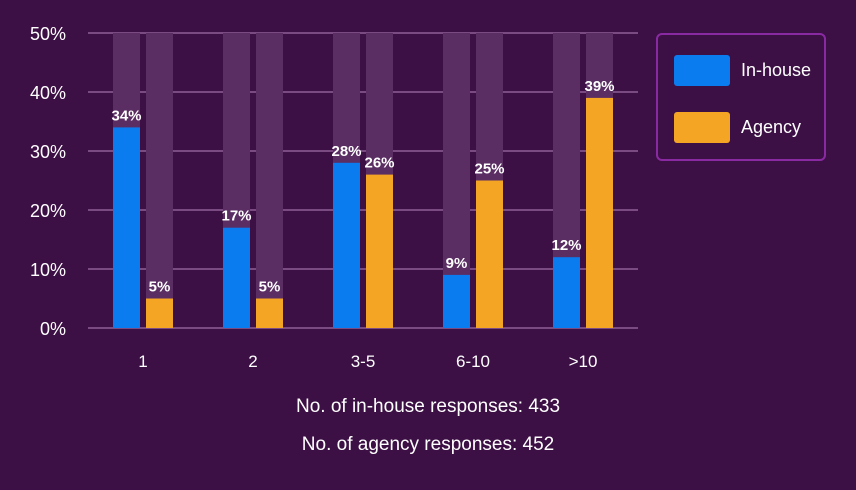 This screenshot has height=490, width=856. Describe the element at coordinates (473, 361) in the screenshot. I see `x-tick-label: 6-10` at that location.